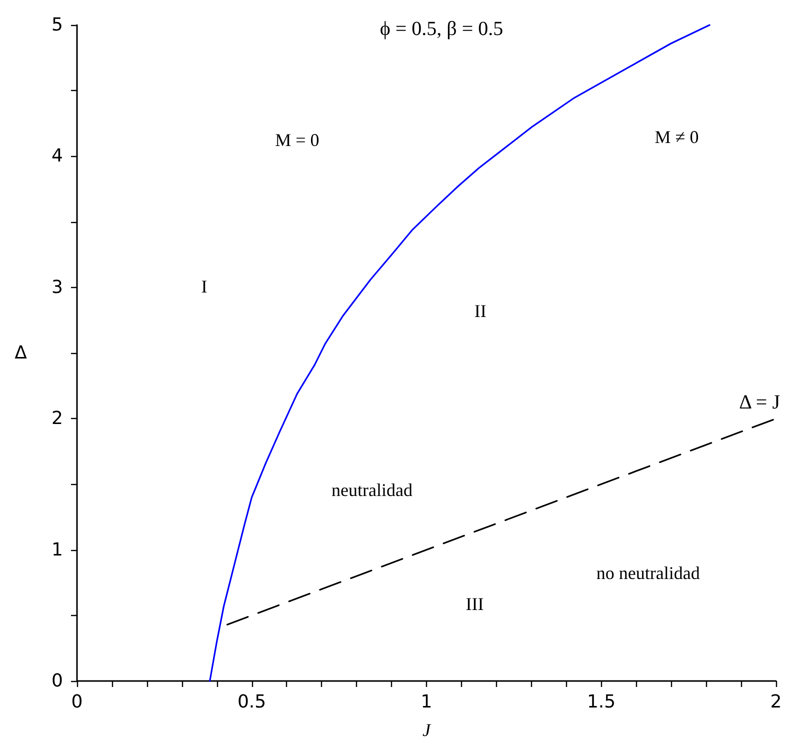 Image resolution: width=797 pixels, height=749 pixels. What do you see at coordinates (57, 681) in the screenshot?
I see `y-tick-label: 0` at bounding box center [57, 681].